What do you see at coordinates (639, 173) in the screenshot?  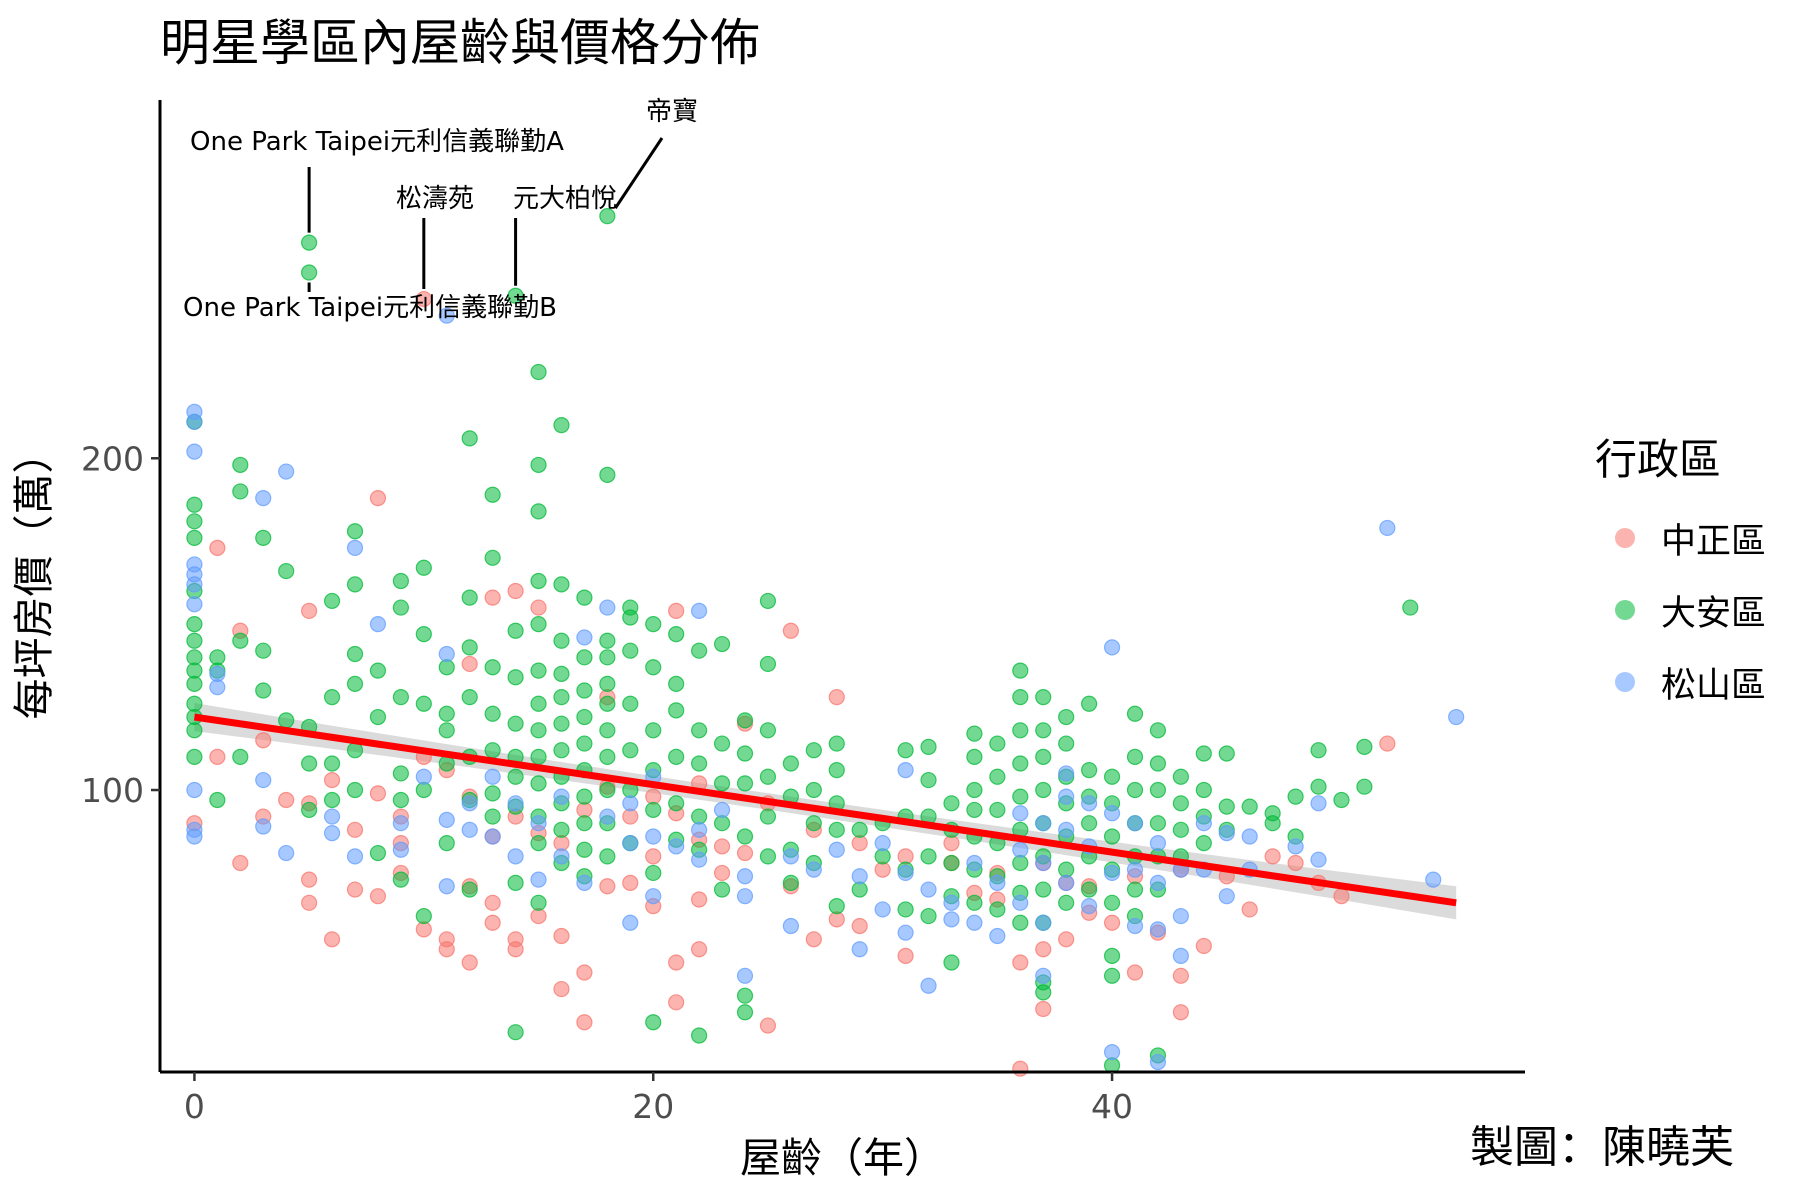 I see `annotation-leader` at bounding box center [639, 173].